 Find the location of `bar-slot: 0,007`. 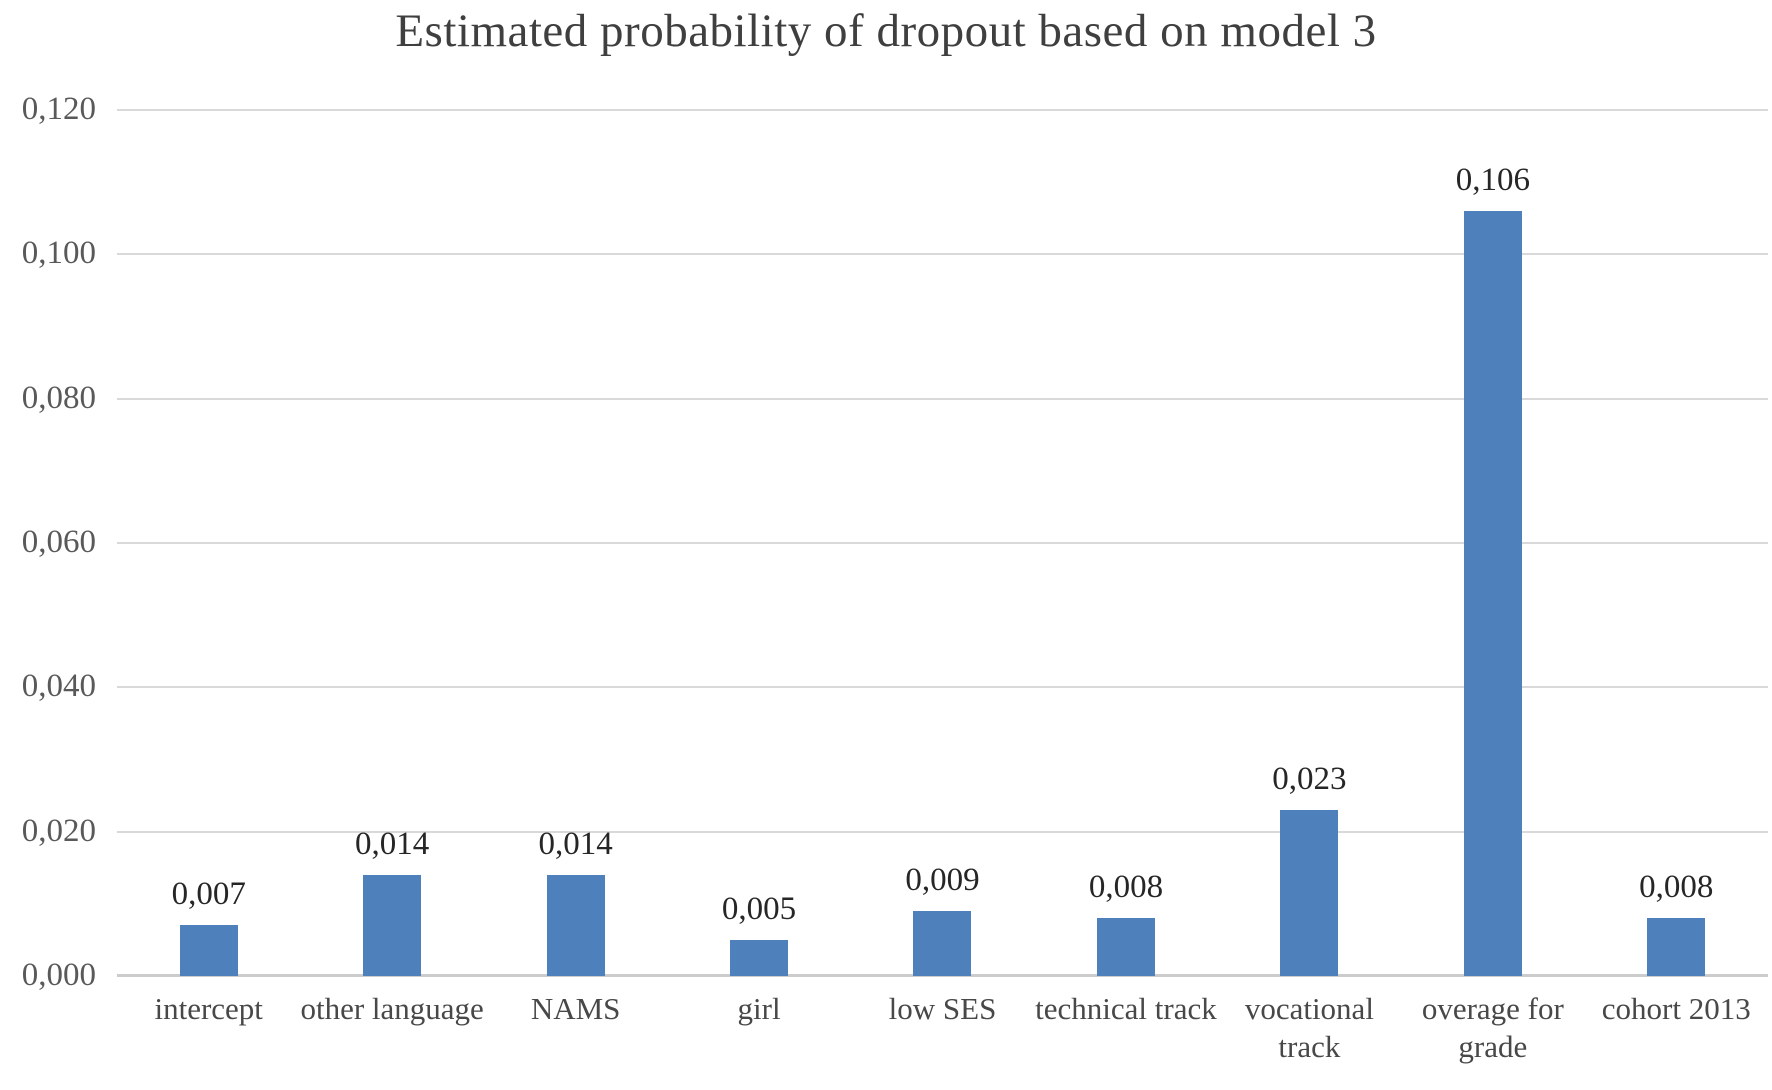

bar-slot: 0,007 is located at coordinates (208, 543).